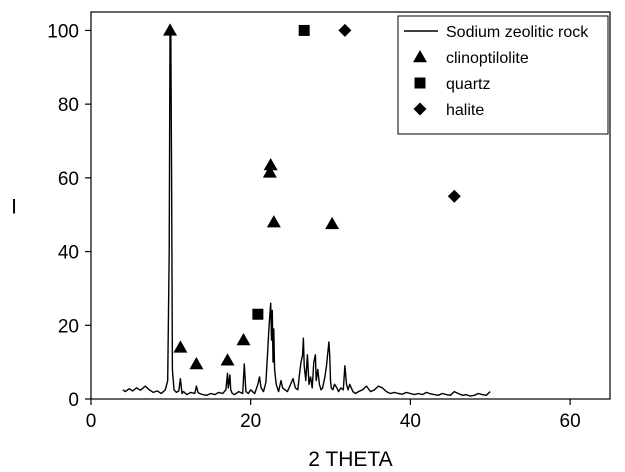 The width and height of the screenshot is (625, 472). I want to click on y-tick-label: 100, so click(63, 31).